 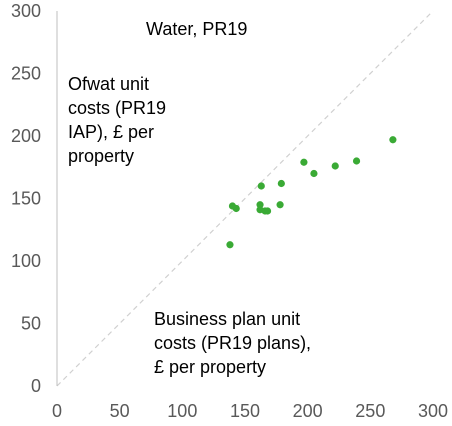 What do you see at coordinates (120, 411) in the screenshot?
I see `x-tick-label: 50` at bounding box center [120, 411].